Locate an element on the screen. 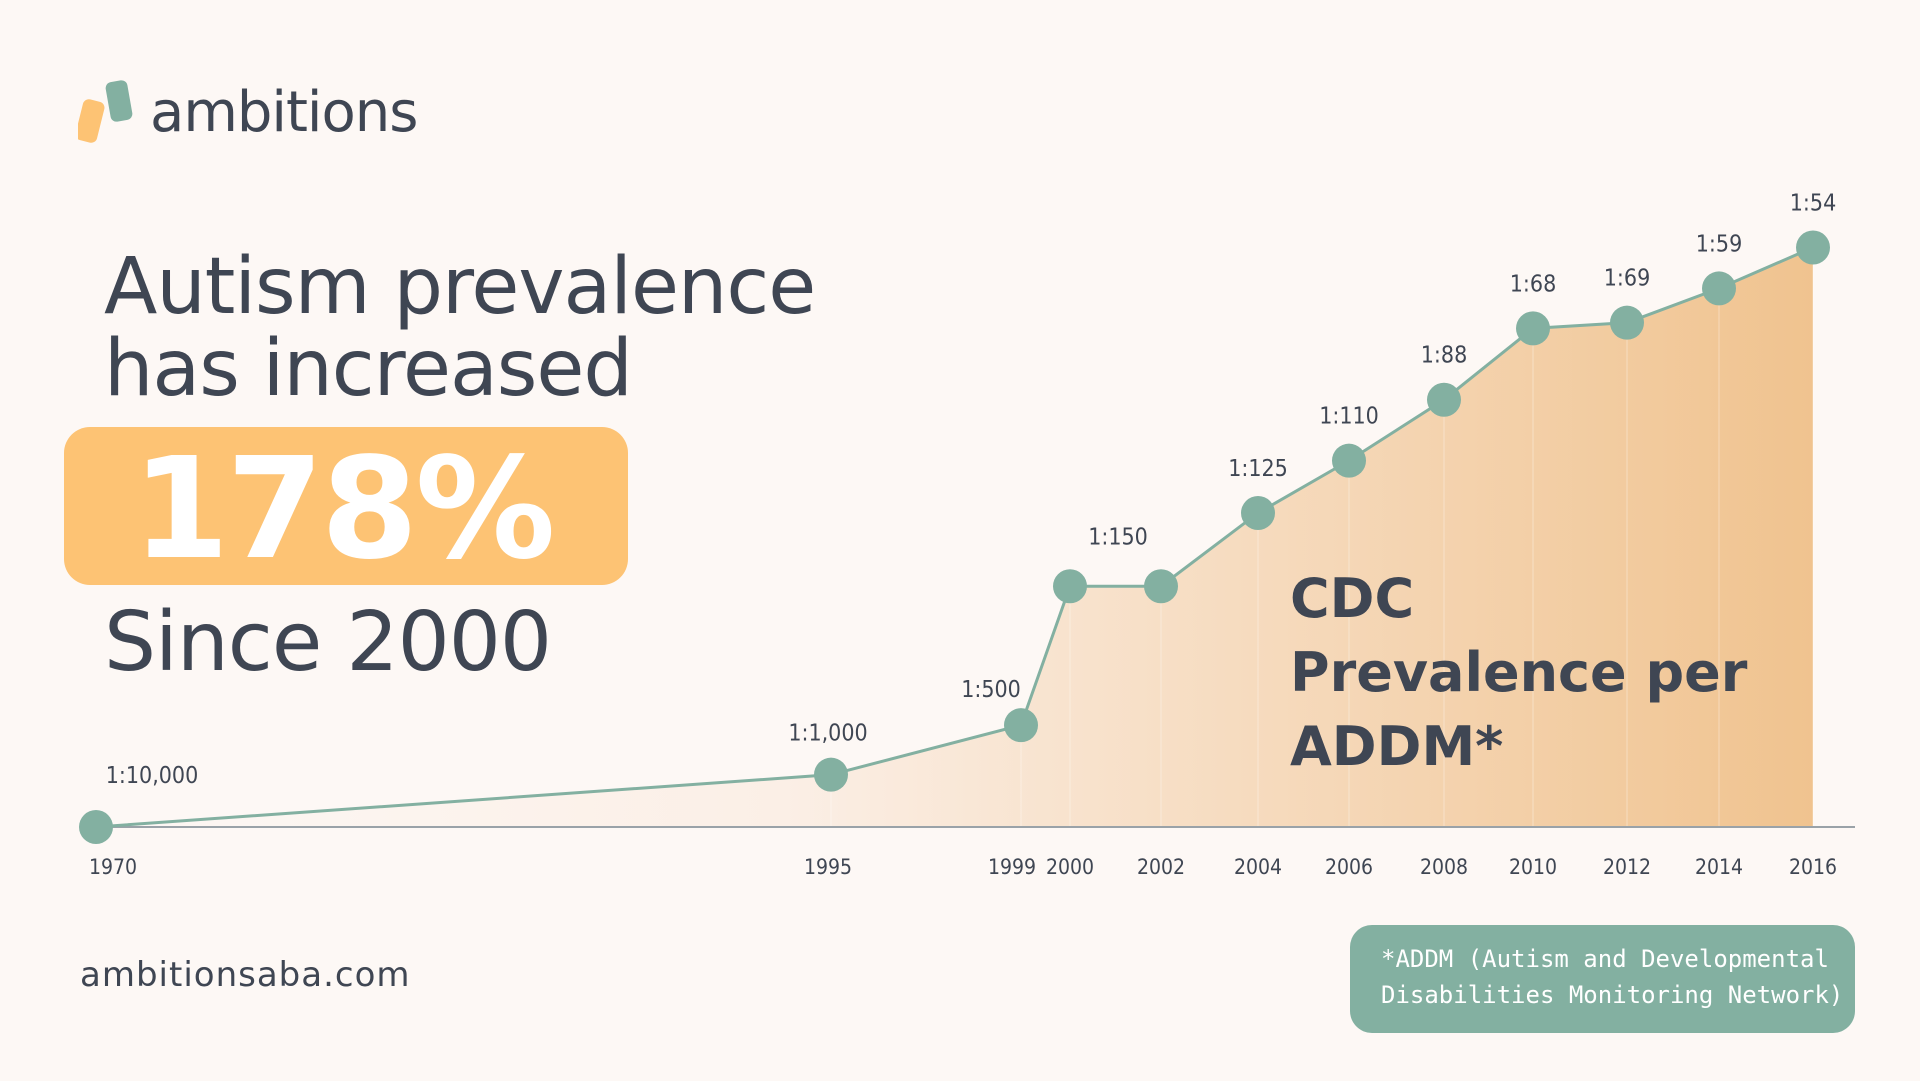  data-label: 1:1,000 is located at coordinates (827, 734).